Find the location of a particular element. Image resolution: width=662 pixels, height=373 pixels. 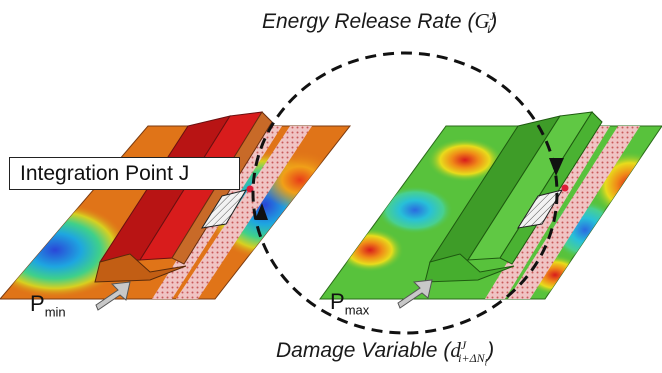

load-arrow-max is located at coordinates (415, 294).